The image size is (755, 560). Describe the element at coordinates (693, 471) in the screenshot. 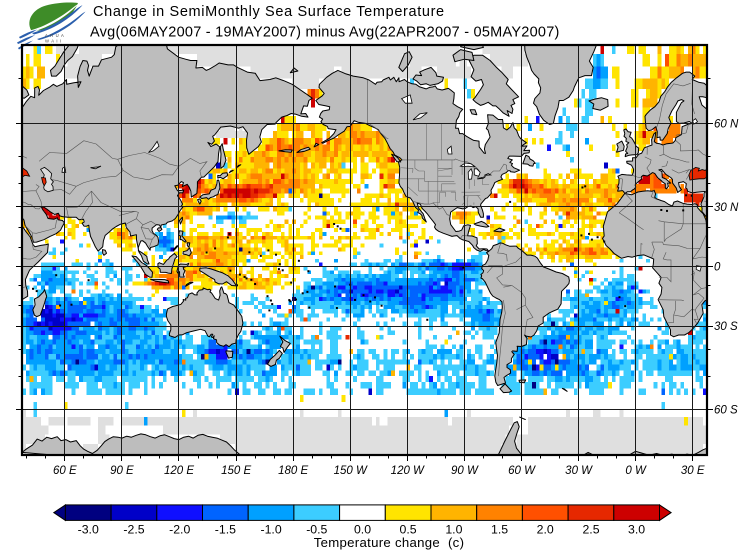

I see `svg-text: 30 E` at that location.